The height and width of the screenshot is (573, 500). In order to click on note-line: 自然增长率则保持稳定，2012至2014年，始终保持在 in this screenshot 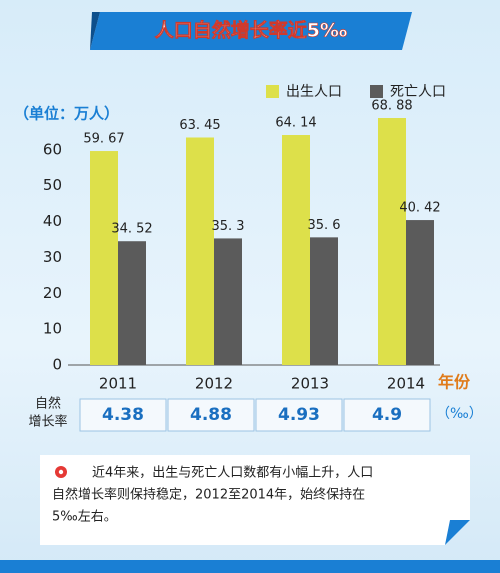, I will do `click(208, 495)`.